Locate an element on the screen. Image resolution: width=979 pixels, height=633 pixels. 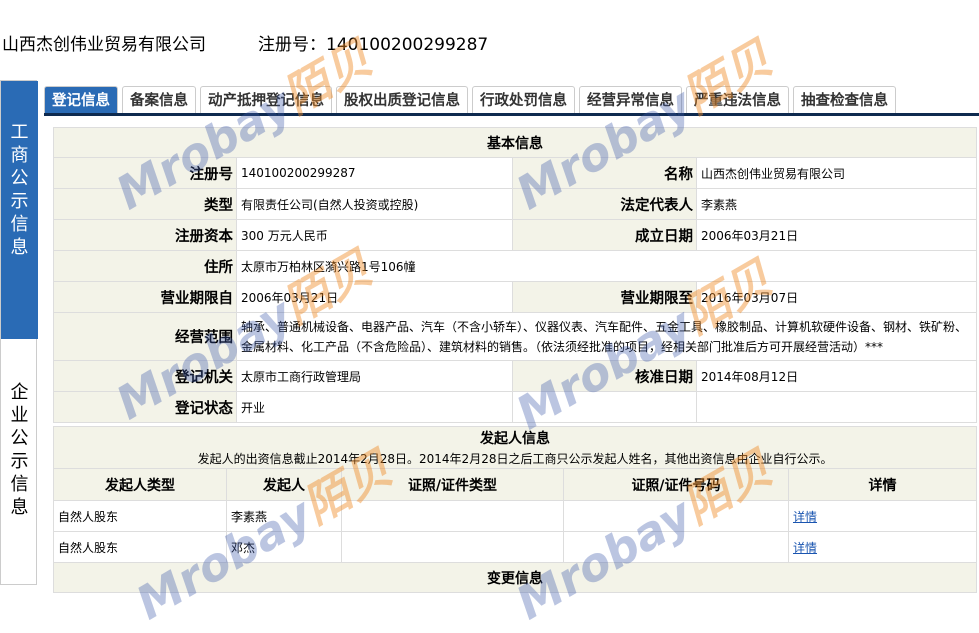
table-row: 类型 有限责任公司(自然人投资或控股) 法定代表人 李素燕 is located at coordinates (515, 204).